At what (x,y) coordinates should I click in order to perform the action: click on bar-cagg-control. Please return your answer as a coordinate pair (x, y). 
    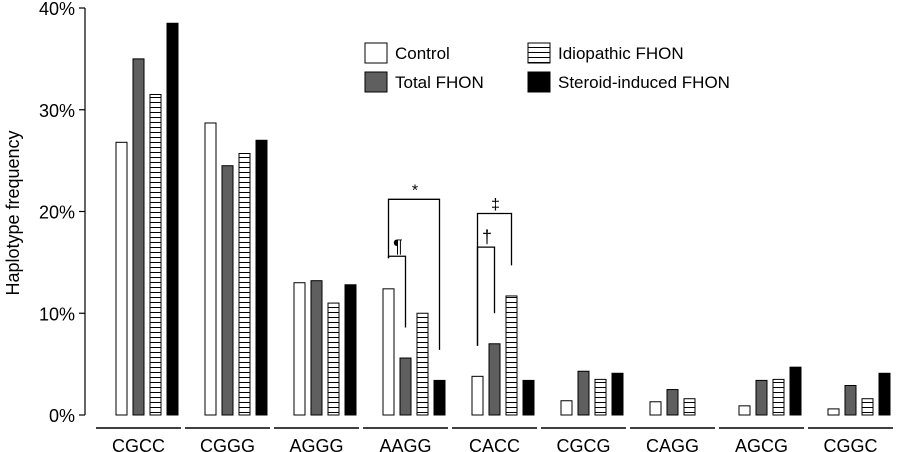
    Looking at the image, I should click on (655, 408).